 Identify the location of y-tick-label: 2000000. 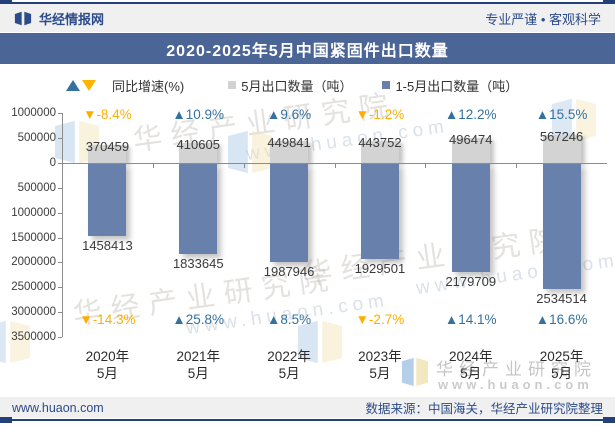
(33, 262).